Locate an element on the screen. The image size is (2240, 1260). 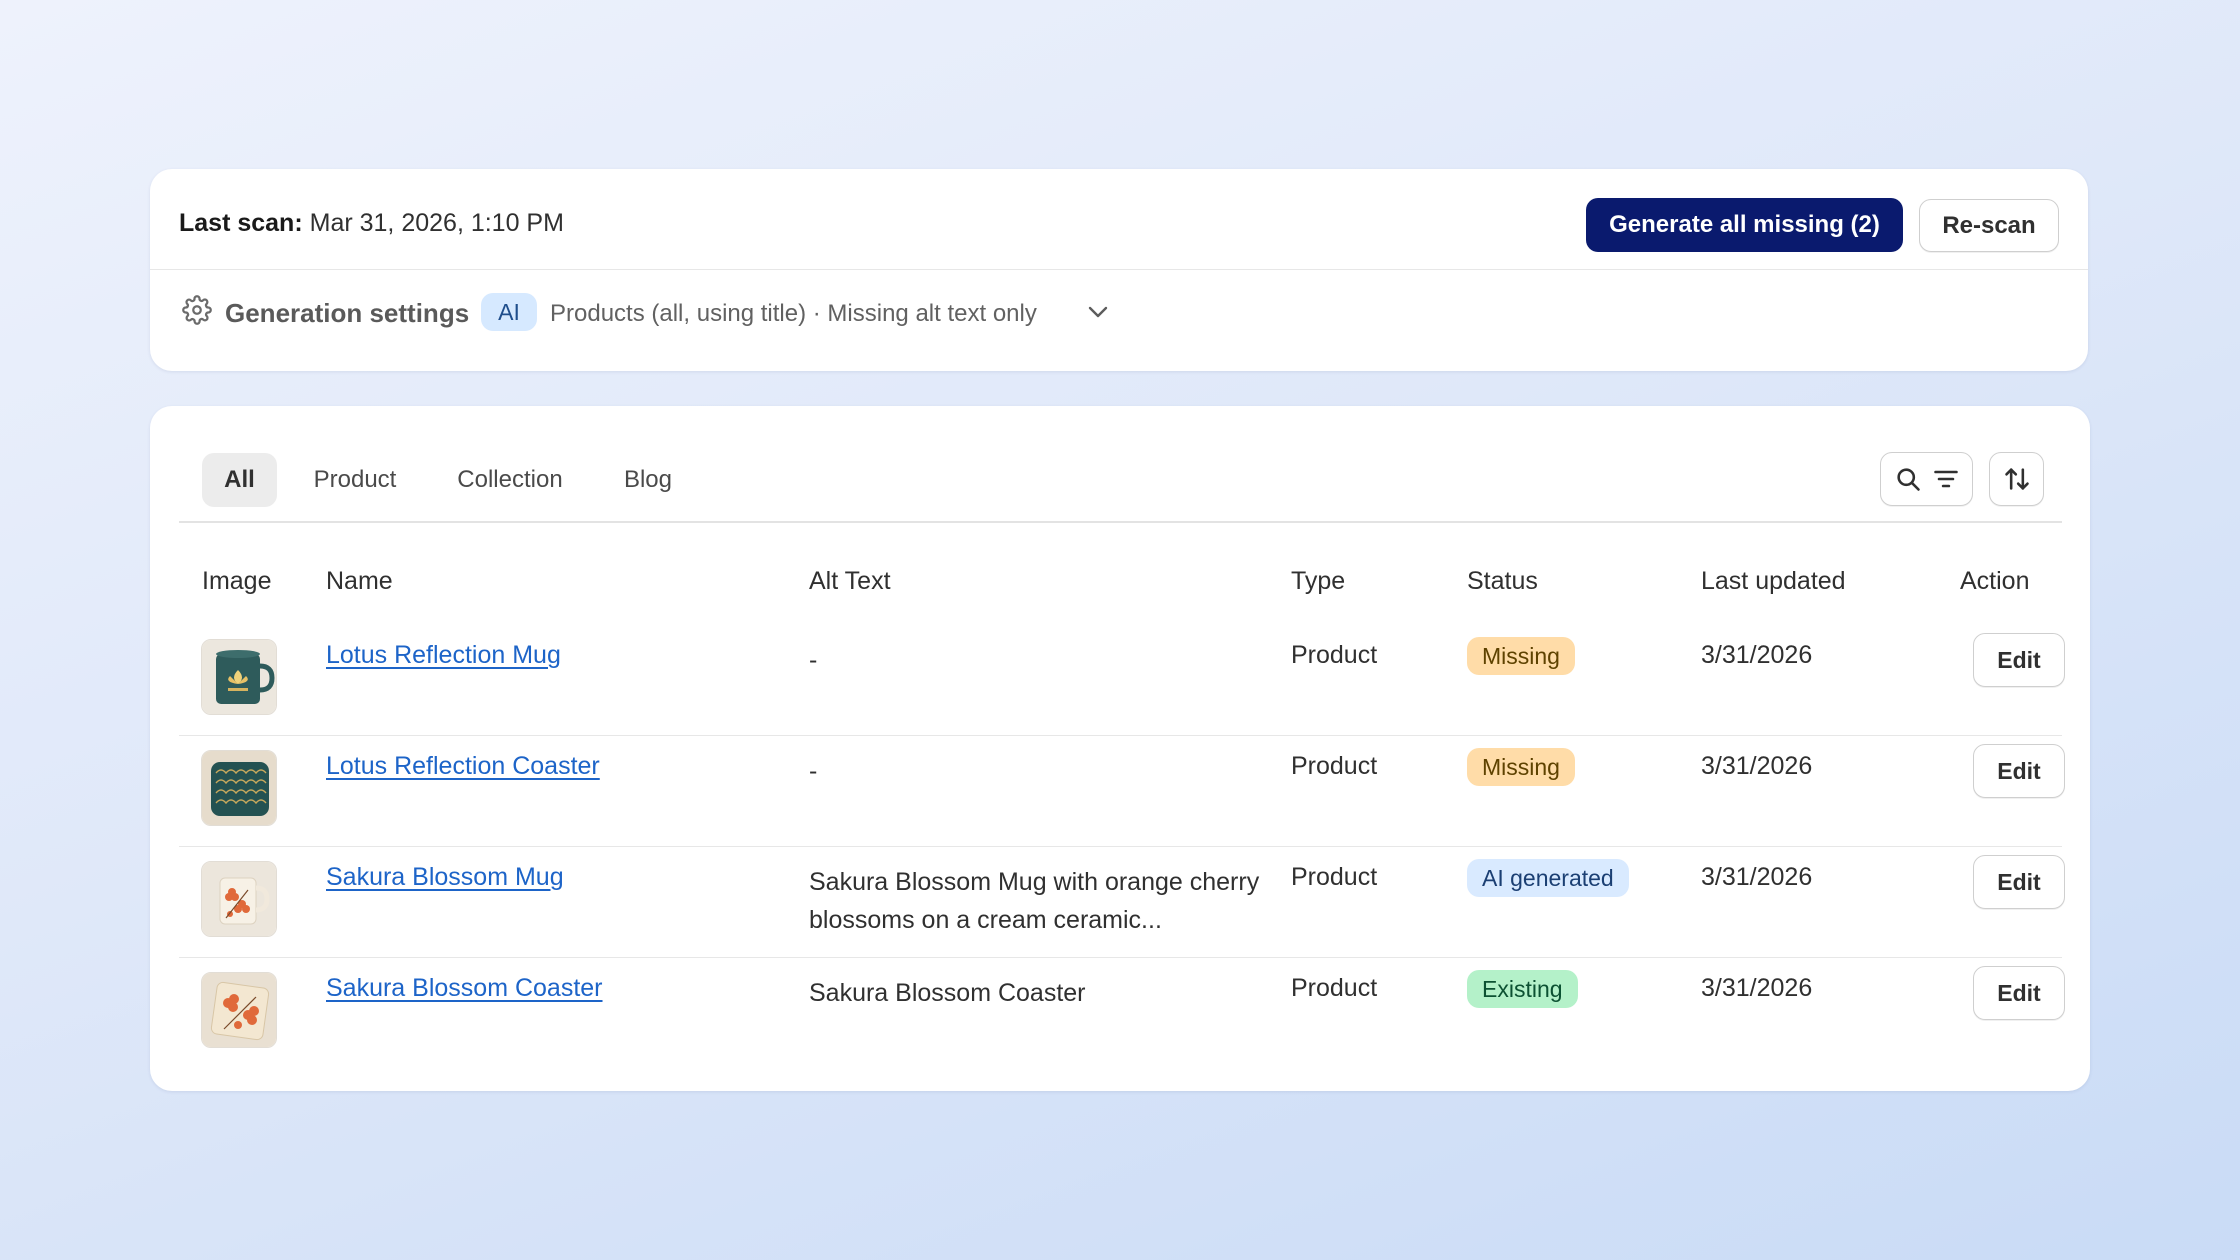
alt-text-cell: Sakura Blossom Coaster is located at coordinates (947, 993).